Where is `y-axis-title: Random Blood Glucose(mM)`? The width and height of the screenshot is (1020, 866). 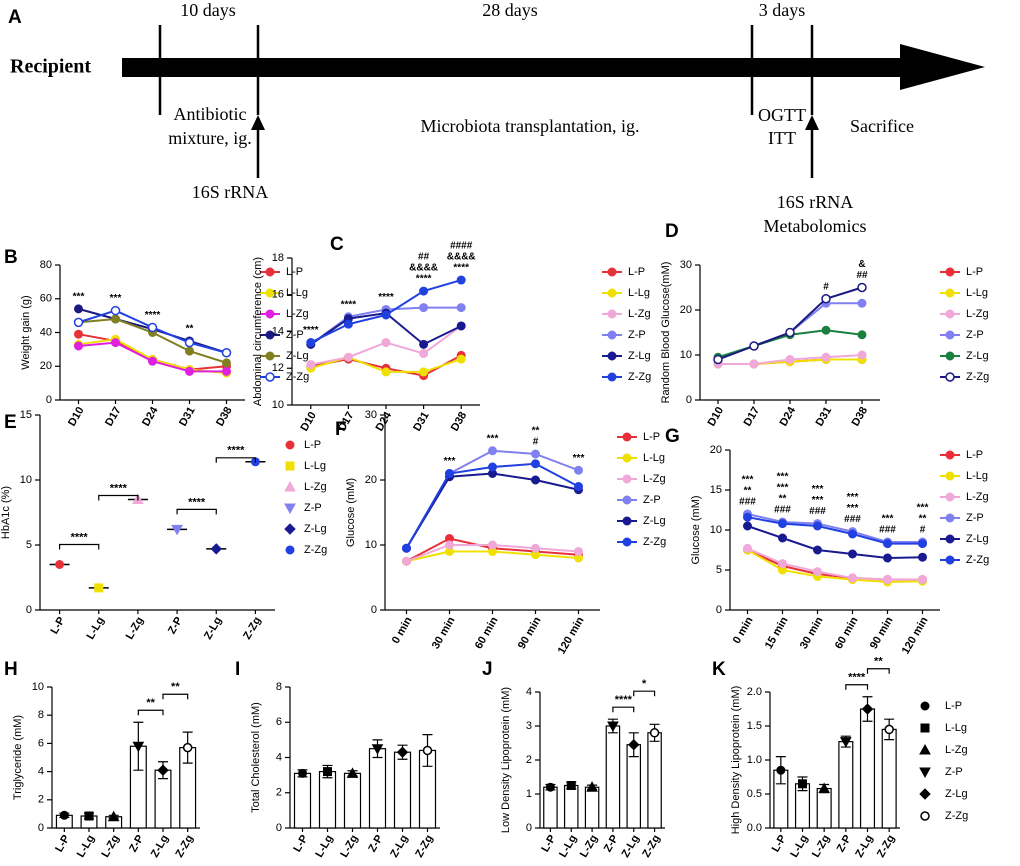
y-axis-title: Random Blood Glucose(mM) is located at coordinates (666, 333).